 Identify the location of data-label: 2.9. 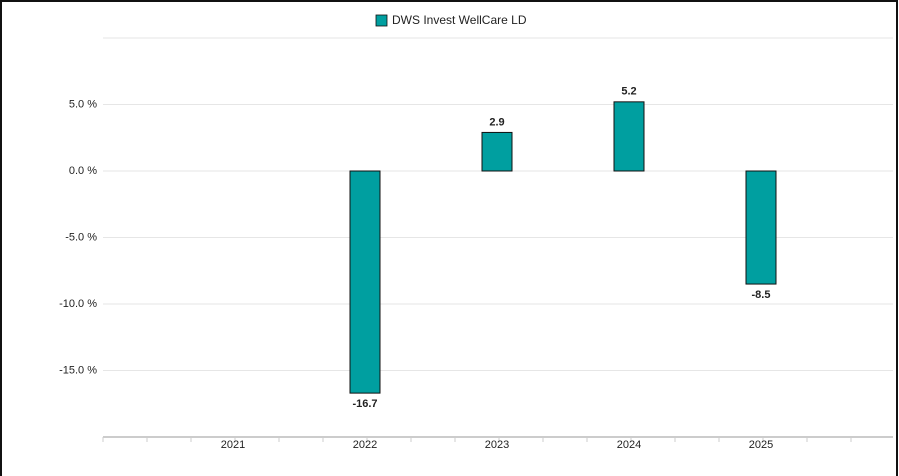
(496, 122).